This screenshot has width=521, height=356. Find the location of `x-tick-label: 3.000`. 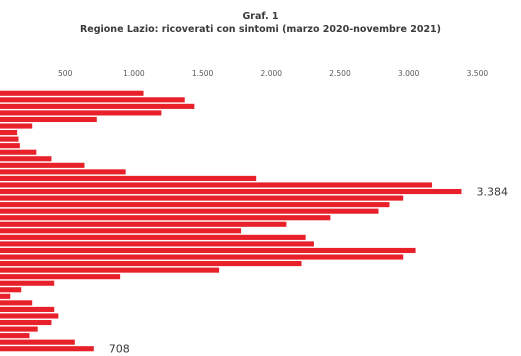

x-tick-label: 3.000 is located at coordinates (409, 73).